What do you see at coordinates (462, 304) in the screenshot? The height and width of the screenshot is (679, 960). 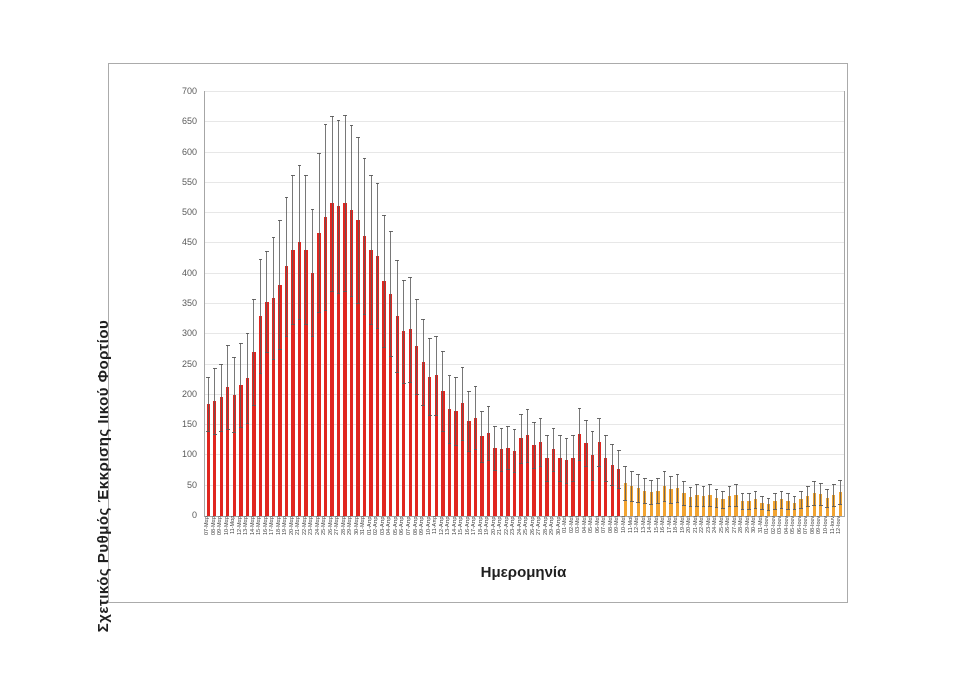 I see `bar-slot-15-Απρ` at bounding box center [462, 304].